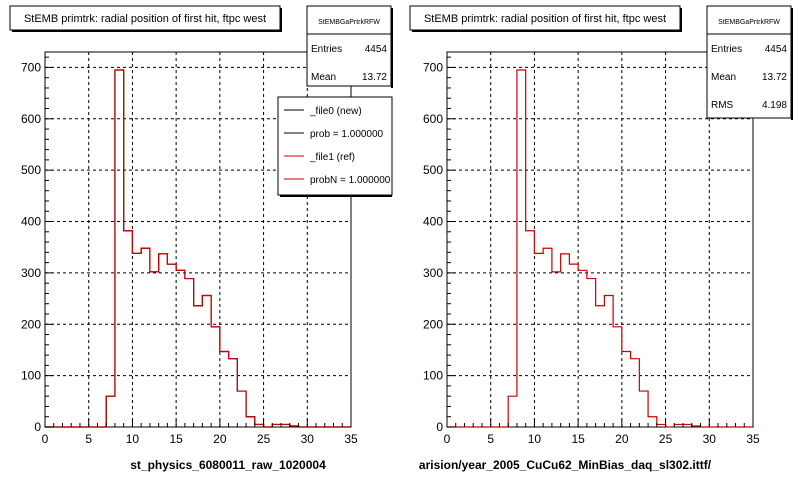  I want to click on right-y-tick-label: 300, so click(433, 273).